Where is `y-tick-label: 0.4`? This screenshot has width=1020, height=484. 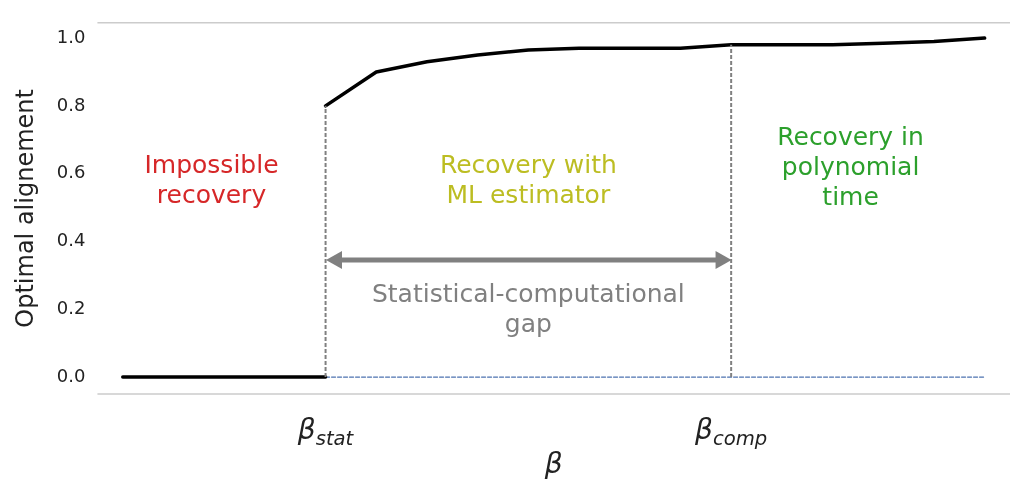 y-tick-label: 0.4 is located at coordinates (71, 240).